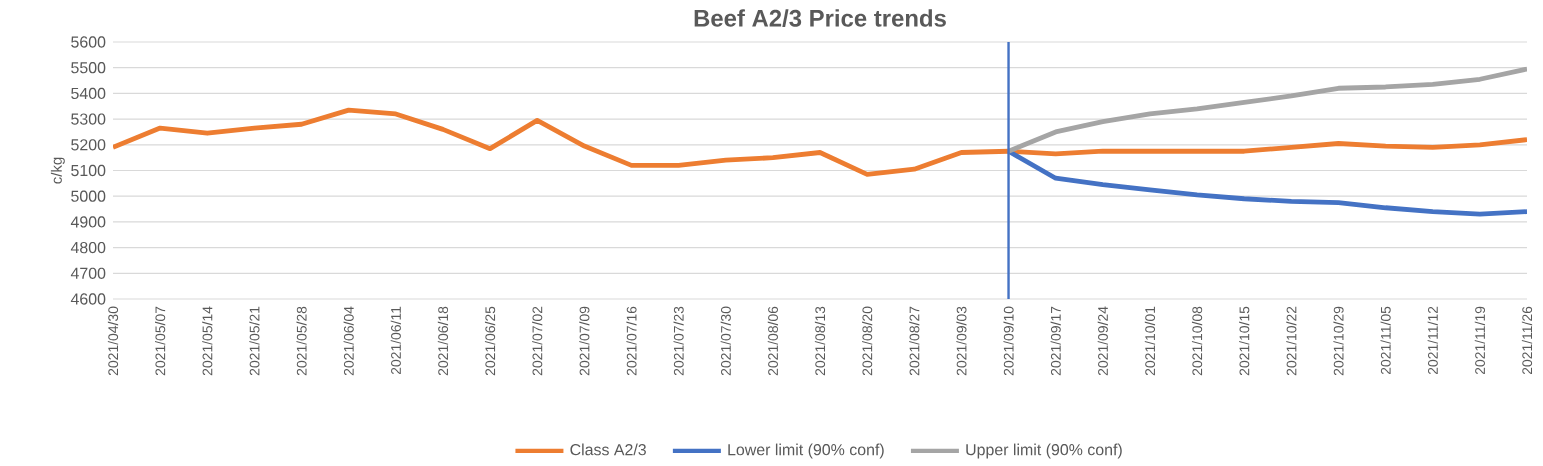  Describe the element at coordinates (1385, 340) in the screenshot. I see `x-tick-label: 2021/11/05` at that location.